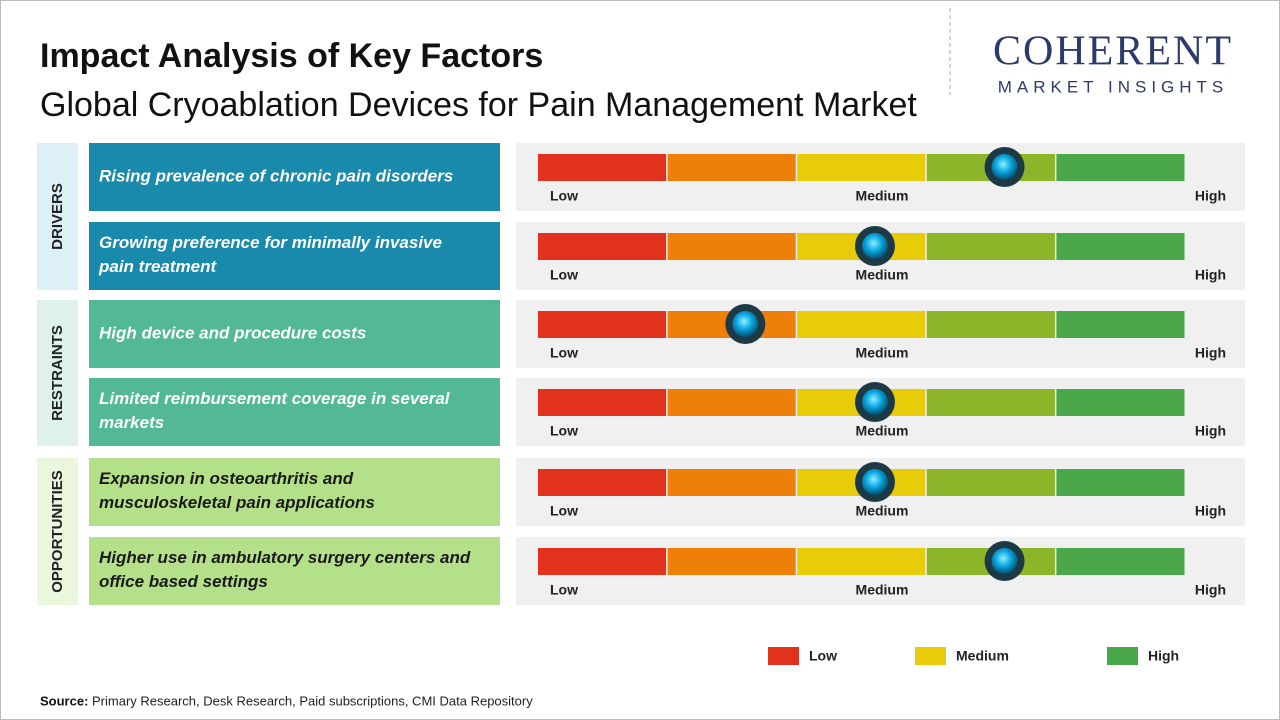 Image resolution: width=1280 pixels, height=720 pixels. What do you see at coordinates (982, 656) in the screenshot?
I see `legend-label: Medium` at bounding box center [982, 656].